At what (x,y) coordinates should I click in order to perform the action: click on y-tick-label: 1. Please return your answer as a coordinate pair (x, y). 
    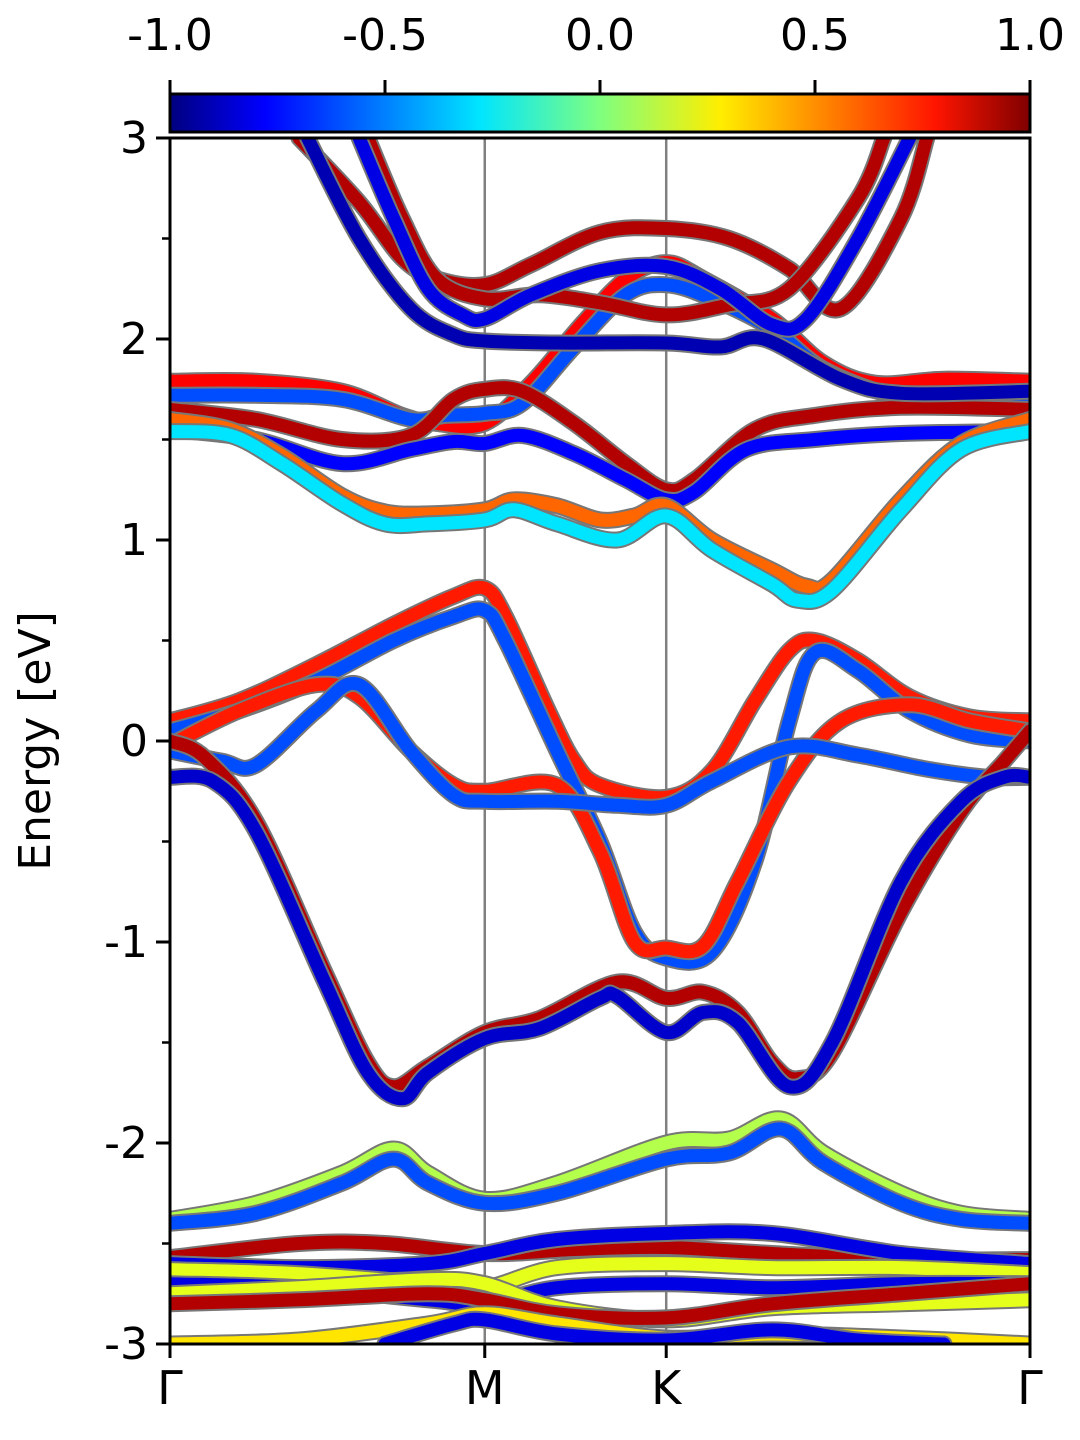
    Looking at the image, I should click on (134, 540).